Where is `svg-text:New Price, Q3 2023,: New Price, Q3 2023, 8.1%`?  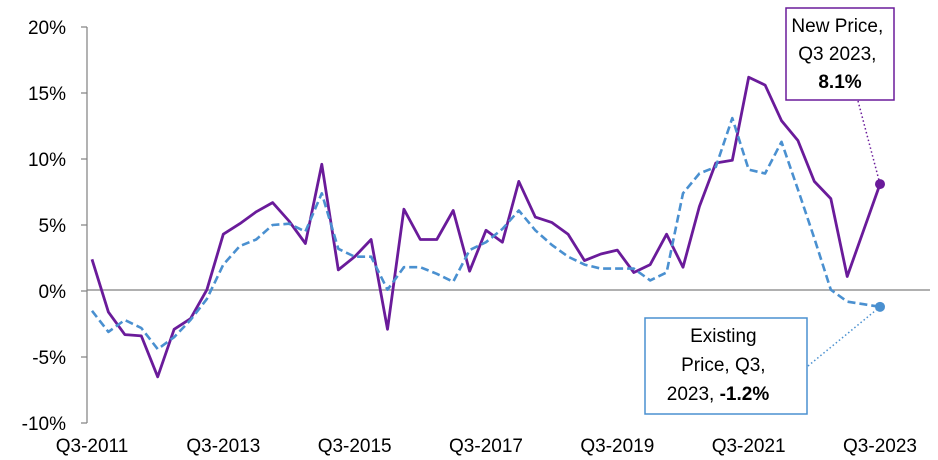
svg-text:New Price, Q3 2023,: New Price, Q3 2023, 8.1% is located at coordinates (839, 54).